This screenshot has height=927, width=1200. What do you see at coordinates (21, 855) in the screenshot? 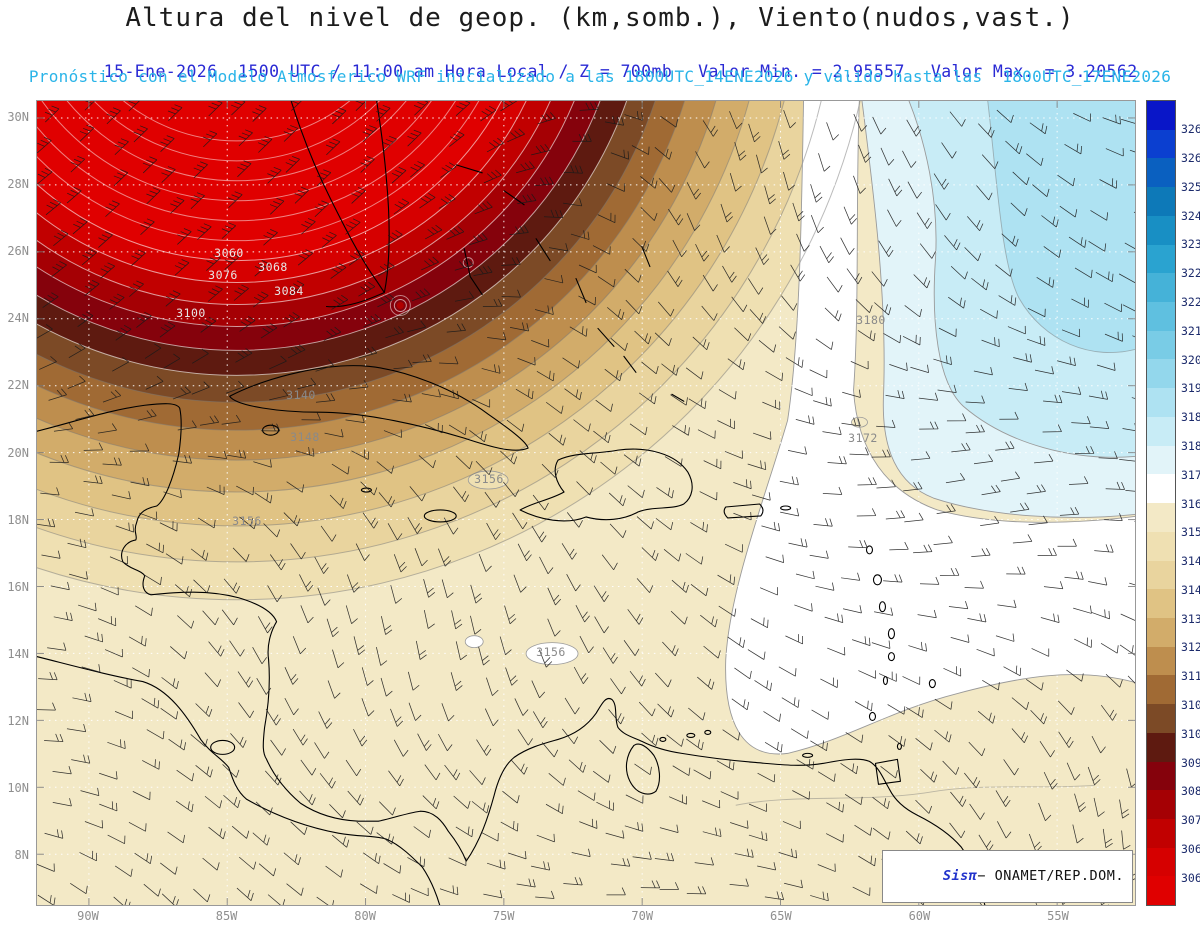
I see `lat-tick-label: 8N` at bounding box center [21, 855].